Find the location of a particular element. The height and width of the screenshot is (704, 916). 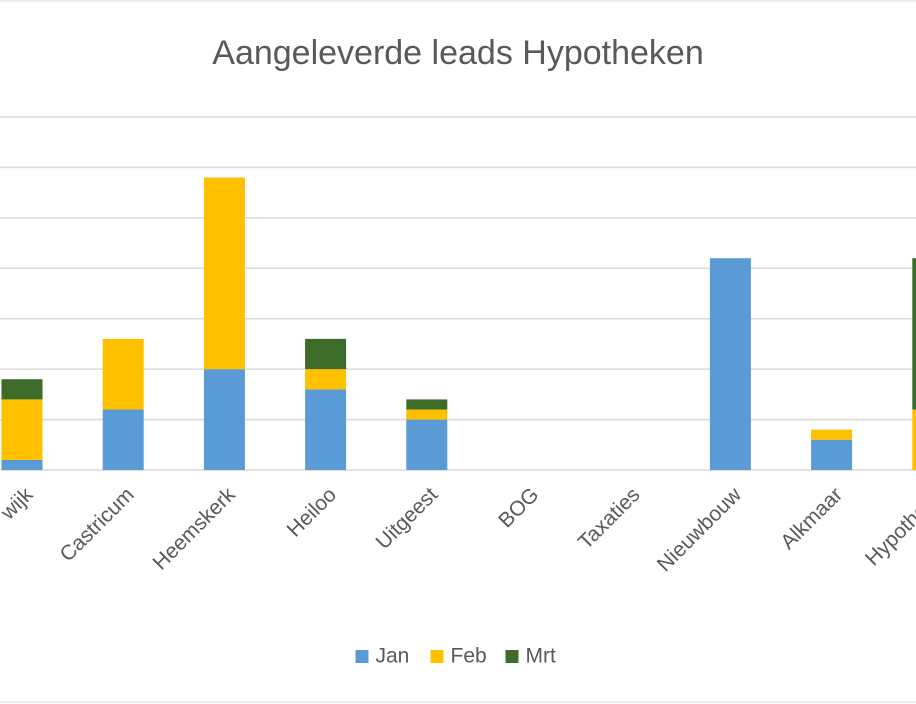

x-tick-label: Heemskerk is located at coordinates (194, 529).